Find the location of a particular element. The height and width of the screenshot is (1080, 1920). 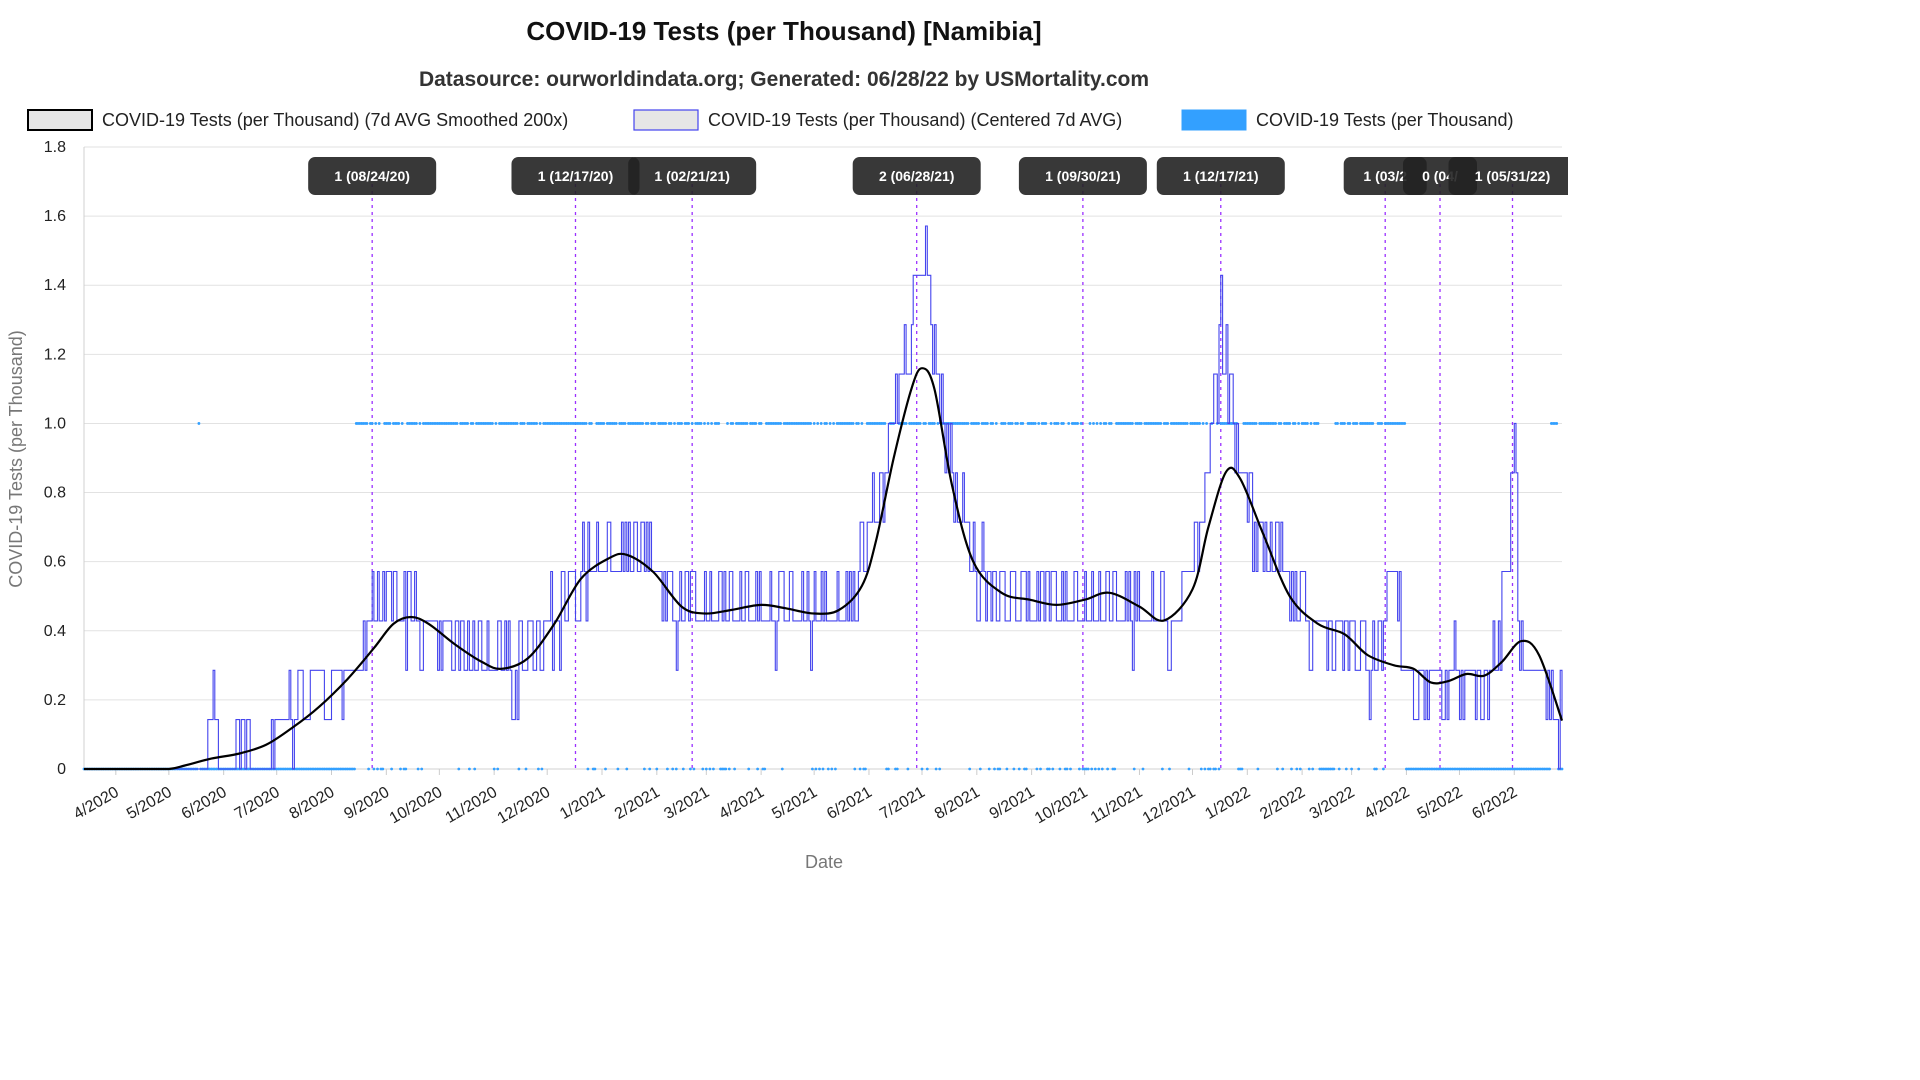

x-tick-label: 5/2021 is located at coordinates (794, 803).